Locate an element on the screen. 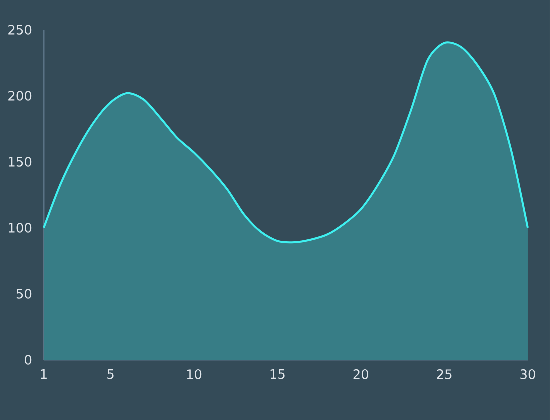 The image size is (550, 420). x-tick-label: 25 is located at coordinates (444, 375).